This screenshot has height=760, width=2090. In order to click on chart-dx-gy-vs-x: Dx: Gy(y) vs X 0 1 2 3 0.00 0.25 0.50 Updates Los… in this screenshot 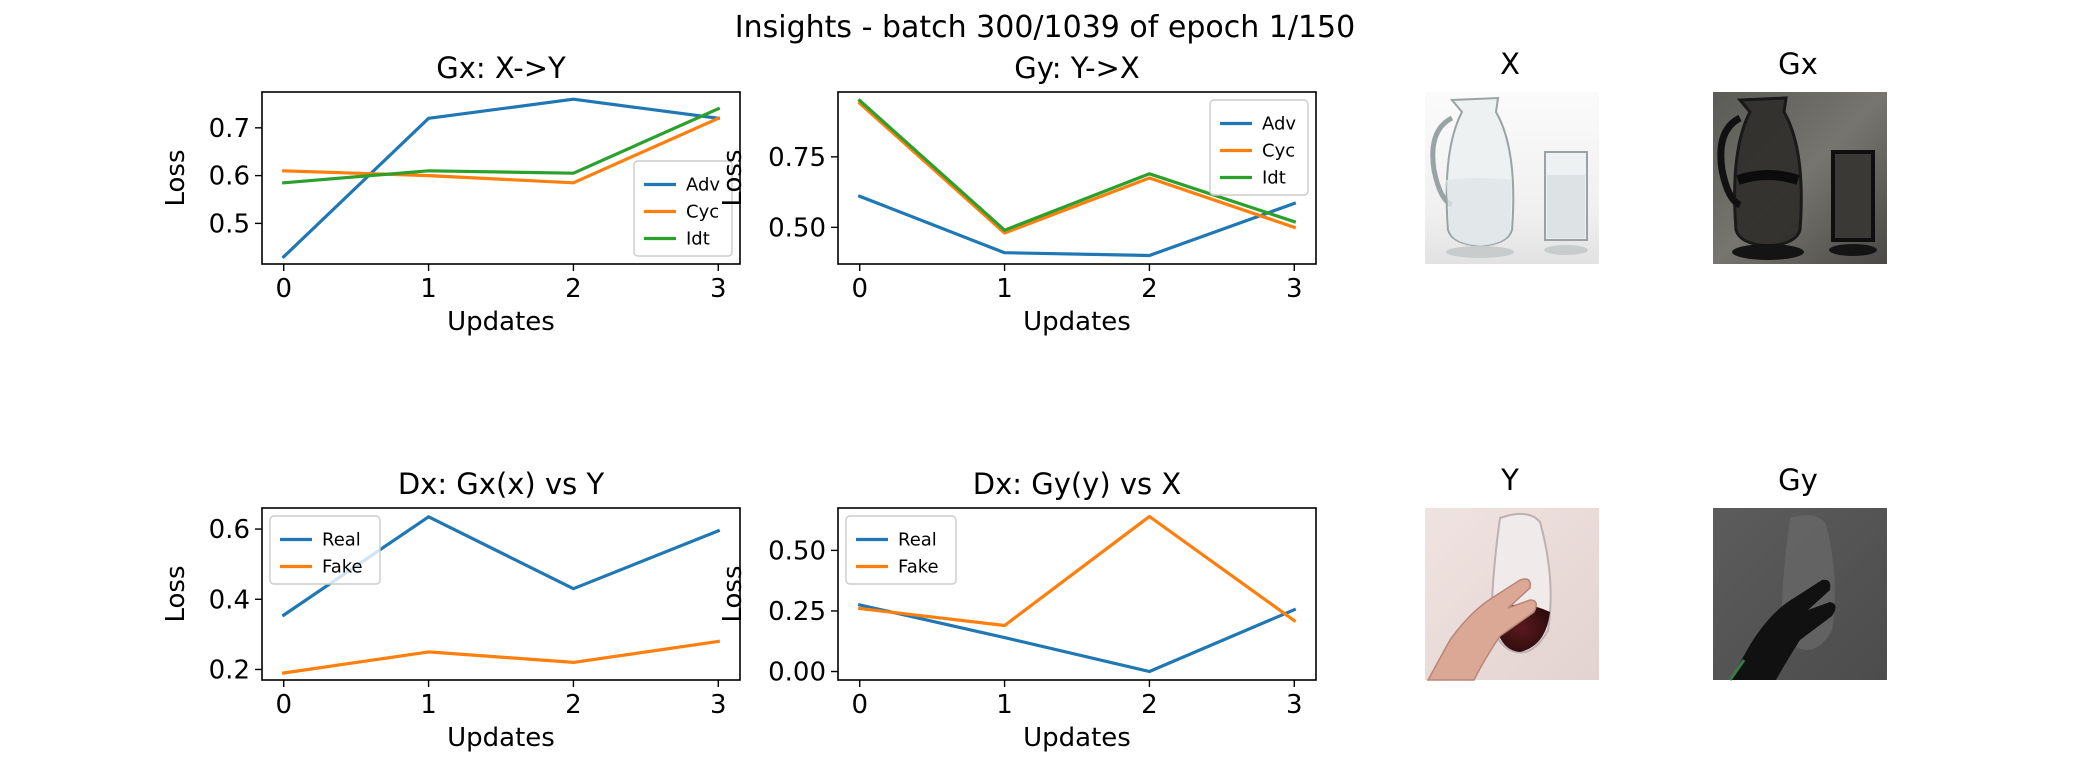, I will do `click(1017, 610)`.